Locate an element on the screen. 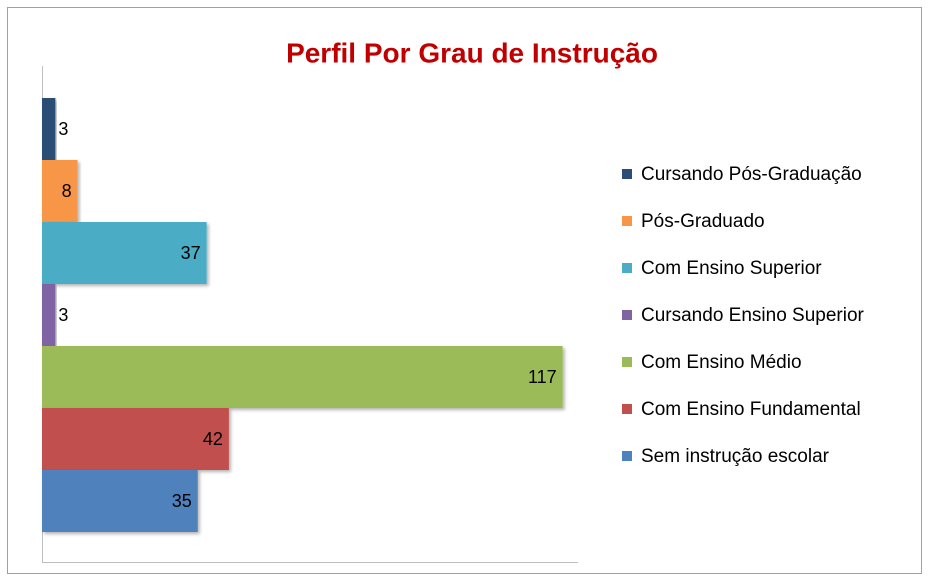 This screenshot has width=930, height=584. data-label: 117 is located at coordinates (542, 377).